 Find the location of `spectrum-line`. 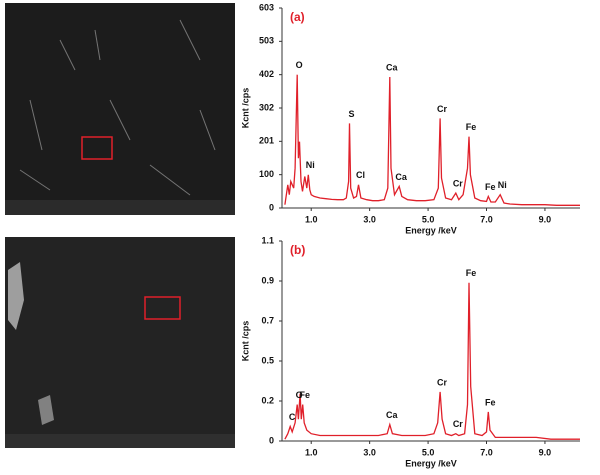

spectrum-line is located at coordinates (432, 140).